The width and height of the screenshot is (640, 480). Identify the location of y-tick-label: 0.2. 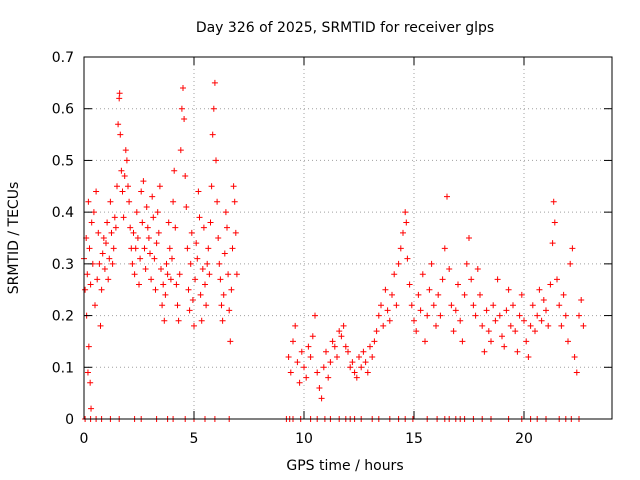
(63, 317).